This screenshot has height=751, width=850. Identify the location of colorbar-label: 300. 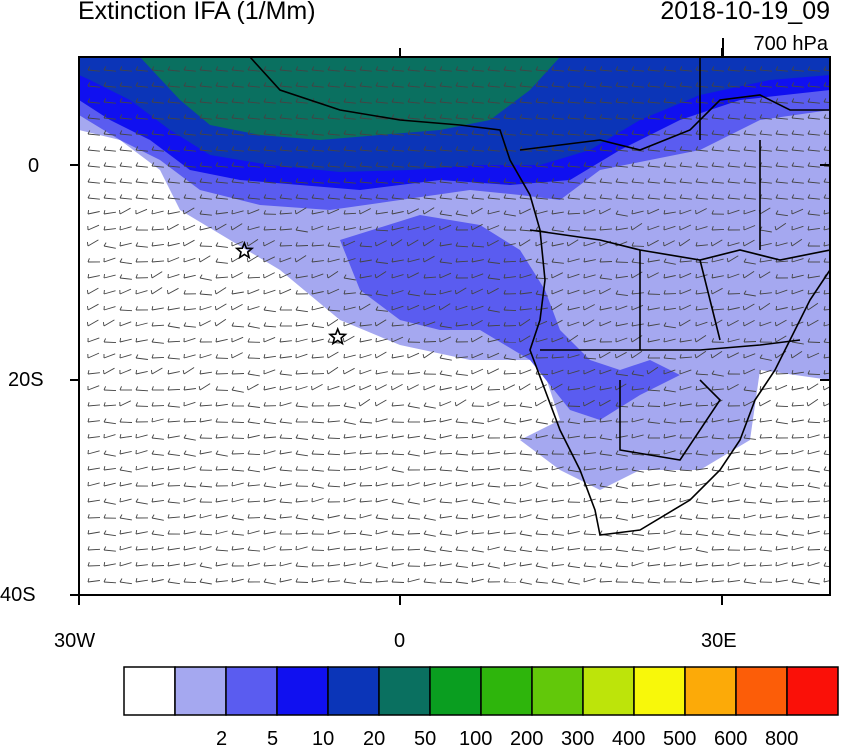
(577, 739).